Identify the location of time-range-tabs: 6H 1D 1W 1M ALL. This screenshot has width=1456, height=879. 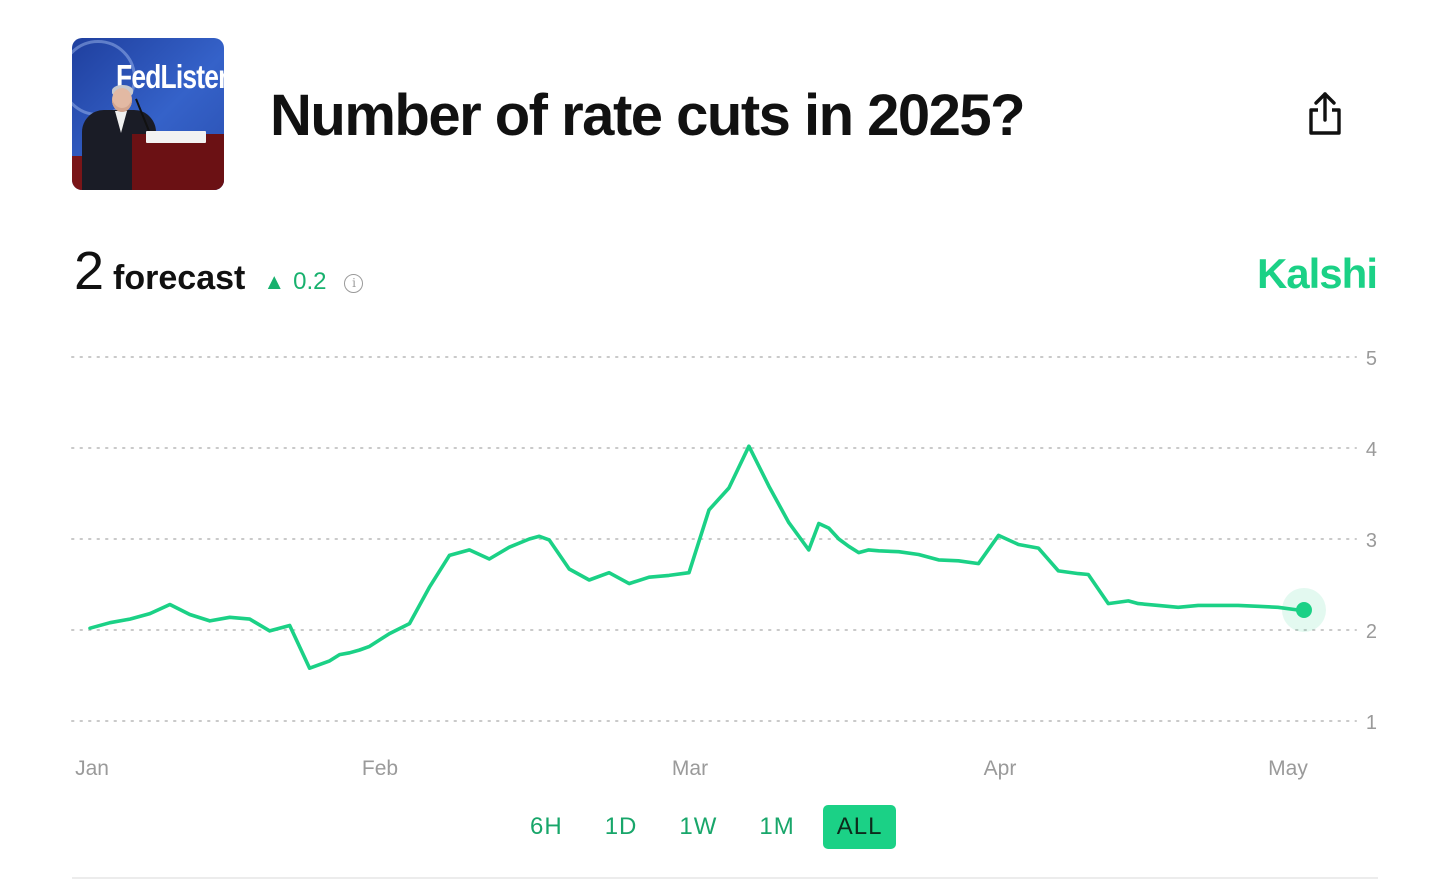
(706, 828).